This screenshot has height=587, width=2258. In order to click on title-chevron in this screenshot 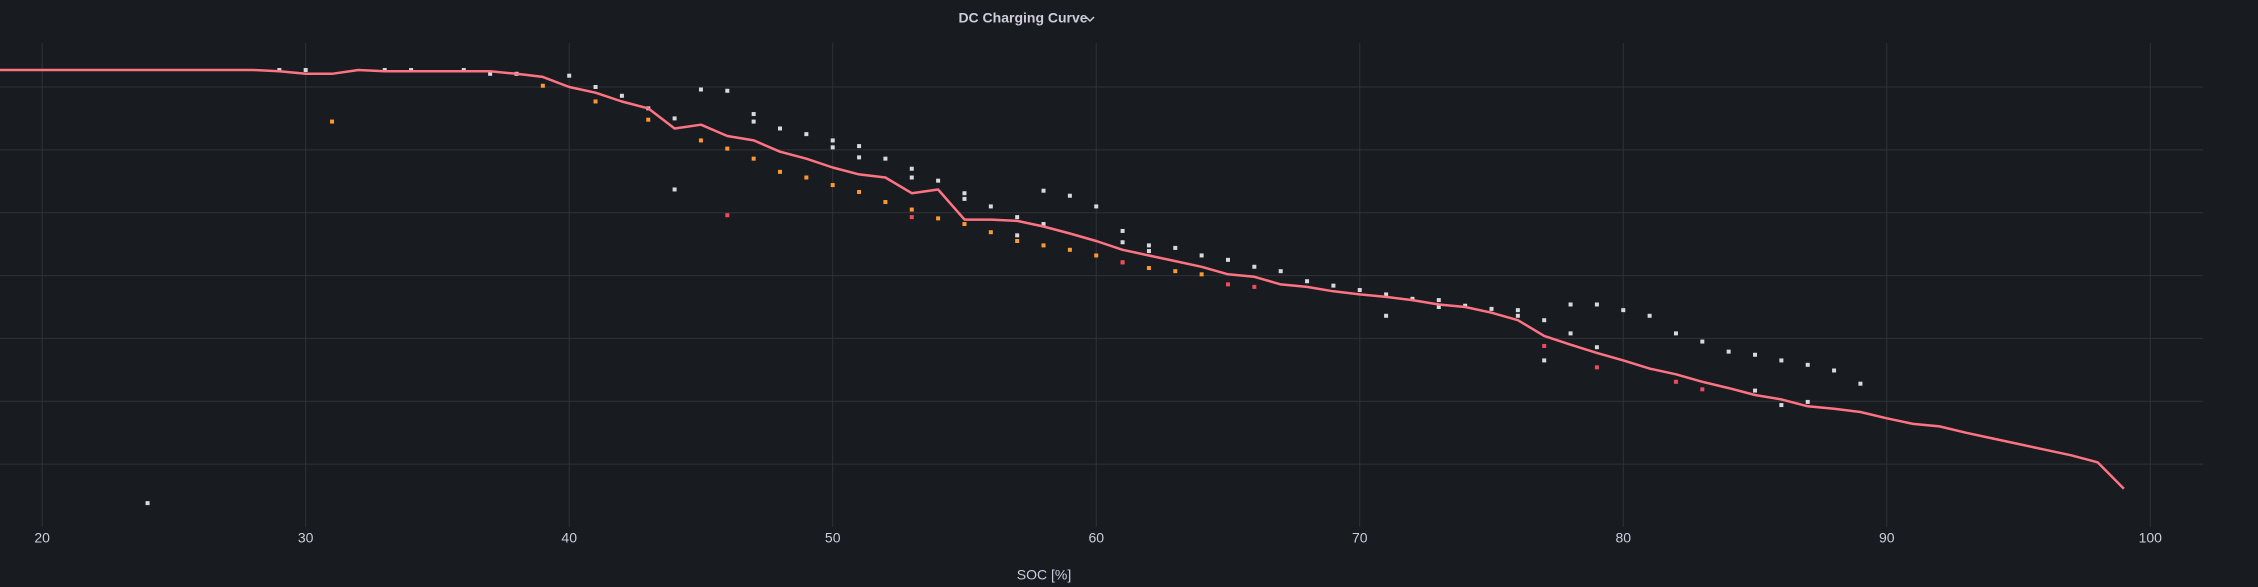, I will do `click(1090, 19)`.